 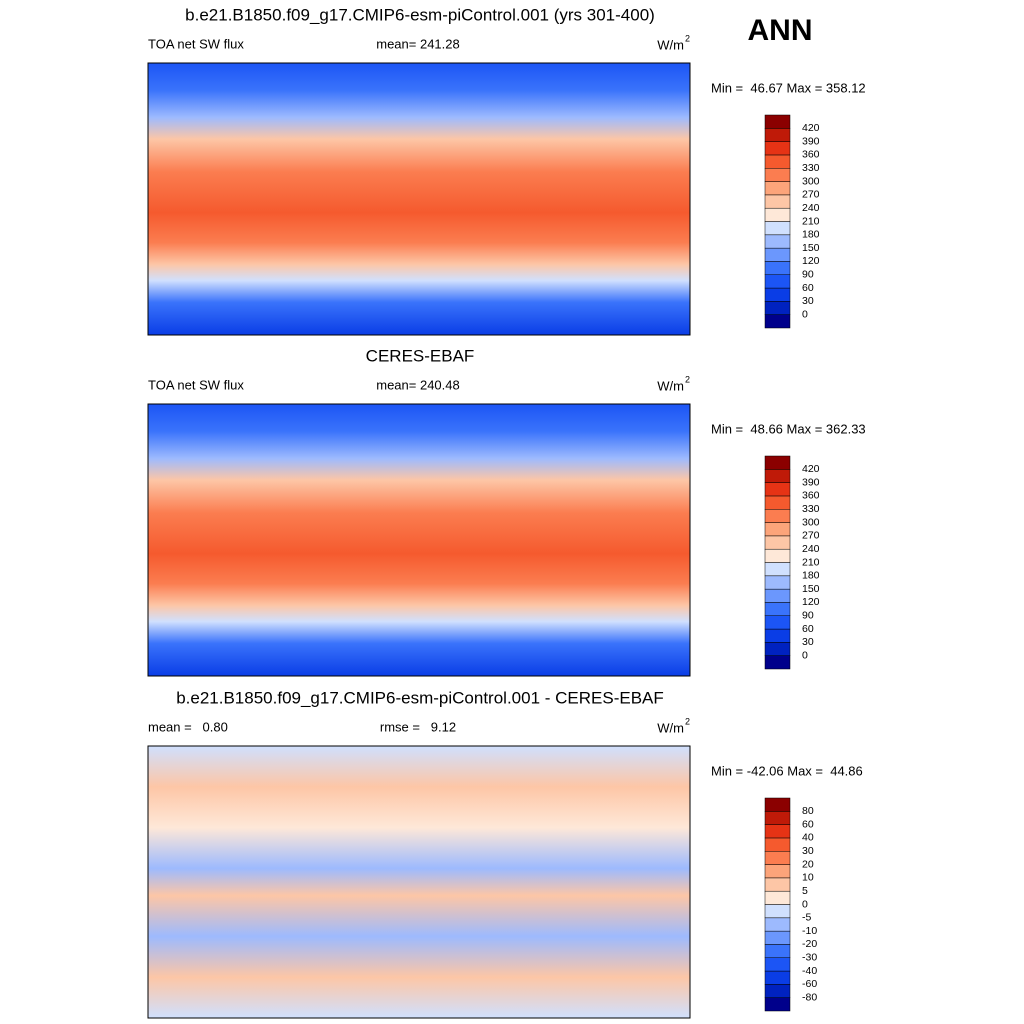 What do you see at coordinates (780, 30) in the screenshot?
I see `season-label: ANN` at bounding box center [780, 30].